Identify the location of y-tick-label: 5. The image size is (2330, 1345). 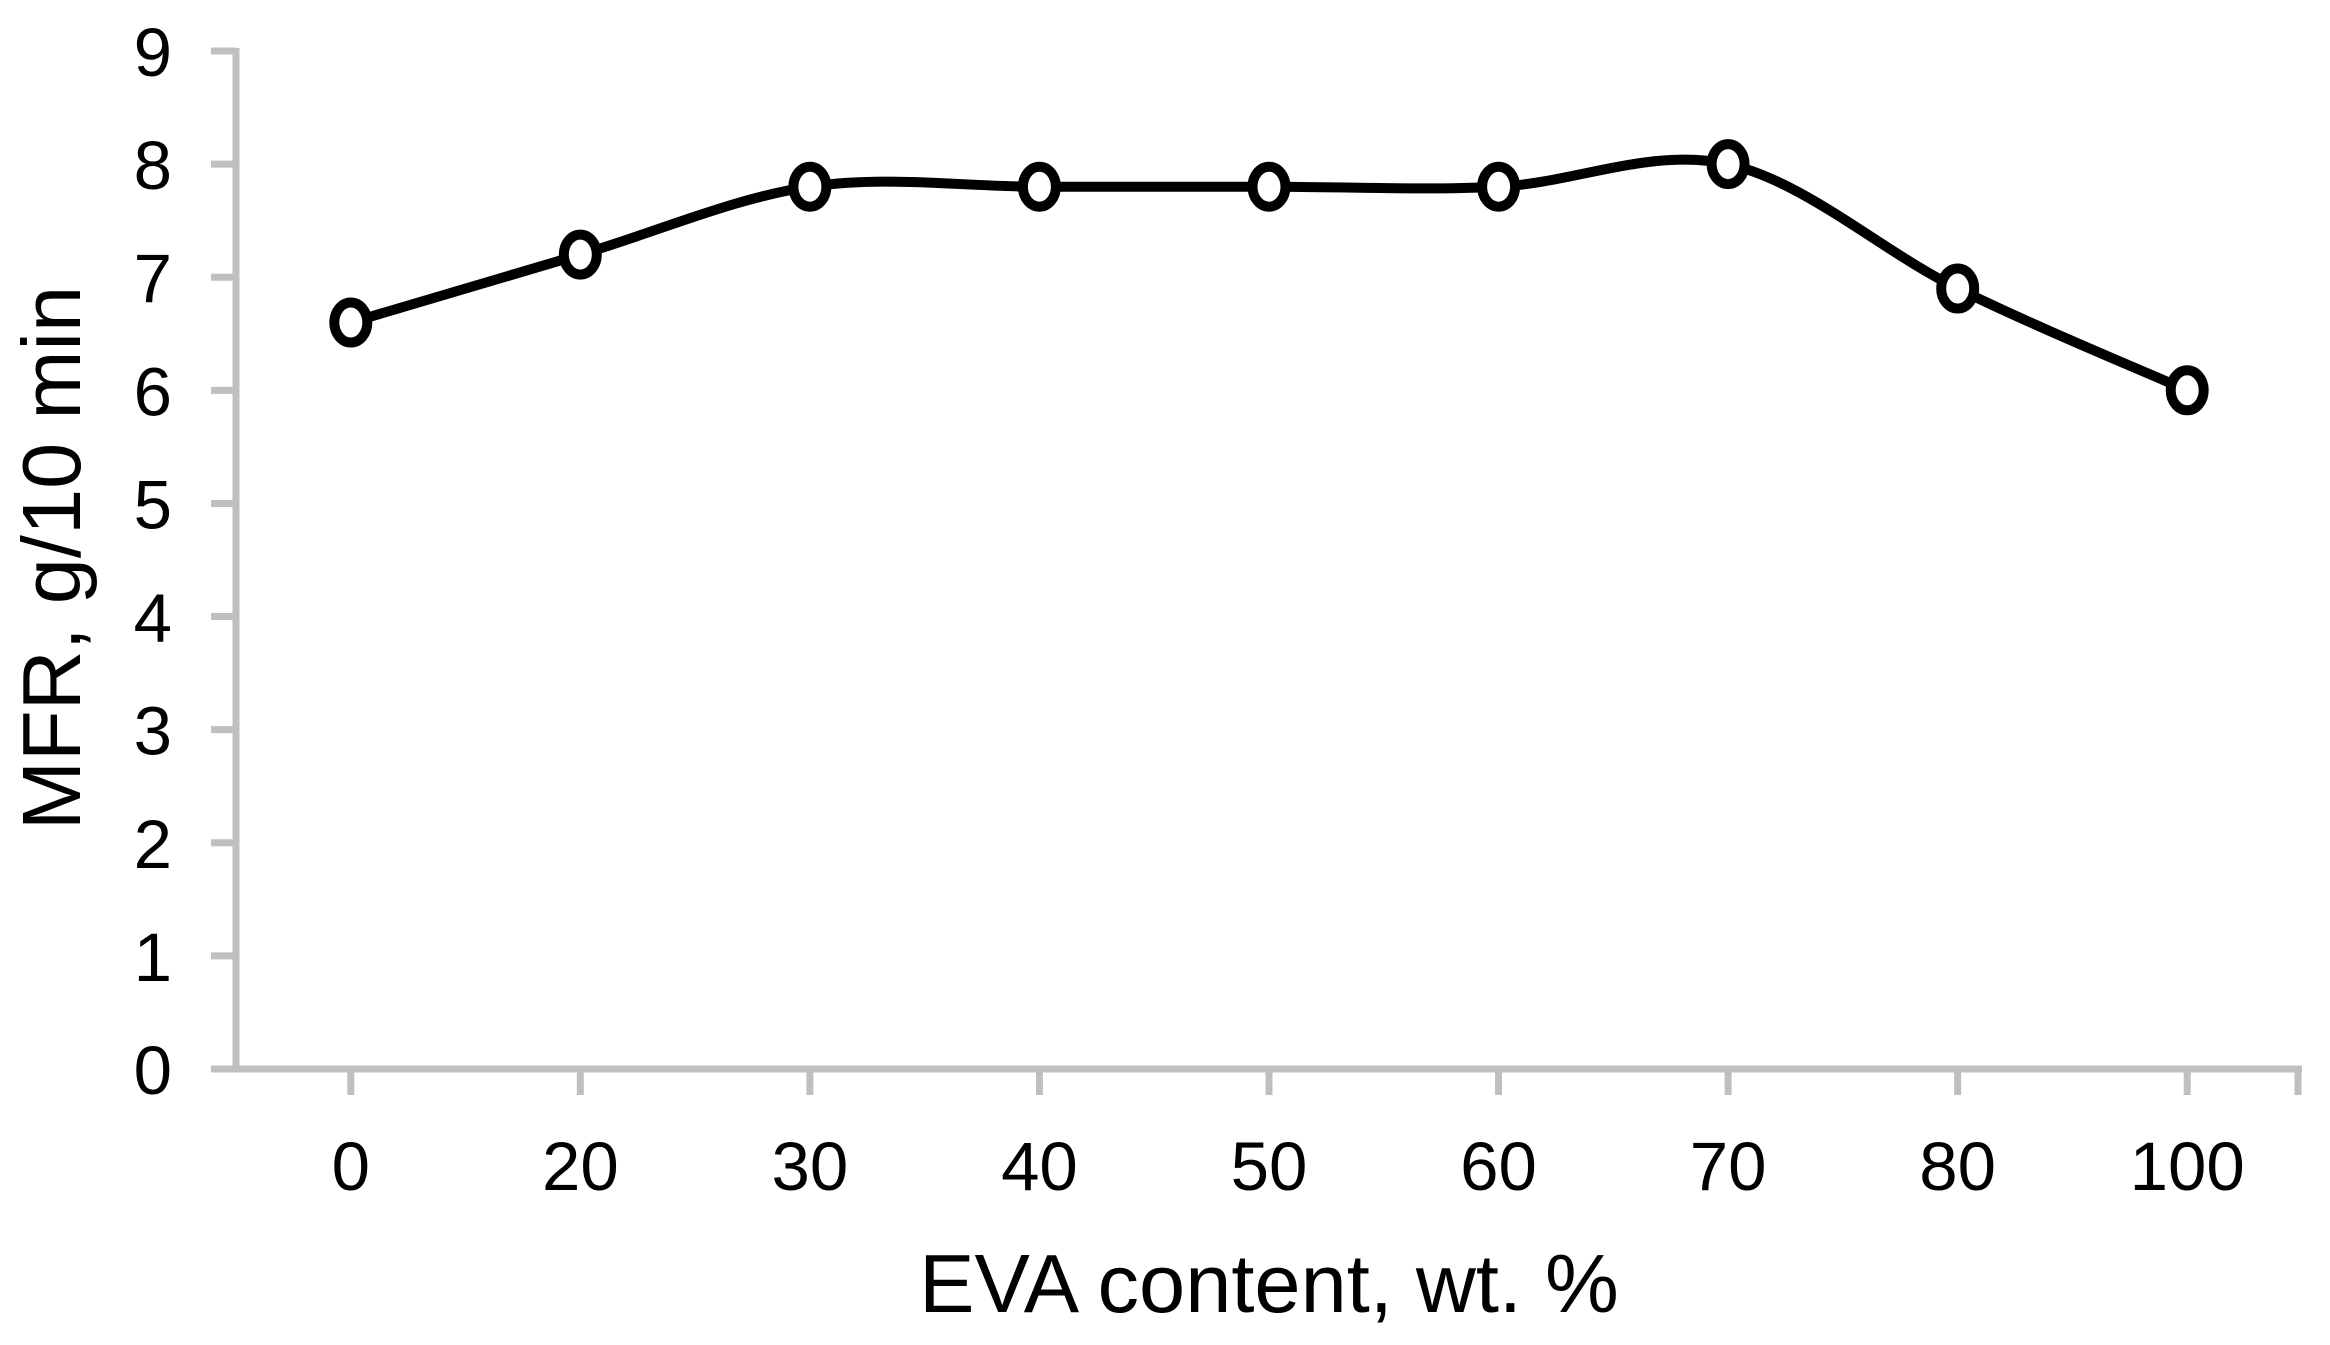
(153, 504).